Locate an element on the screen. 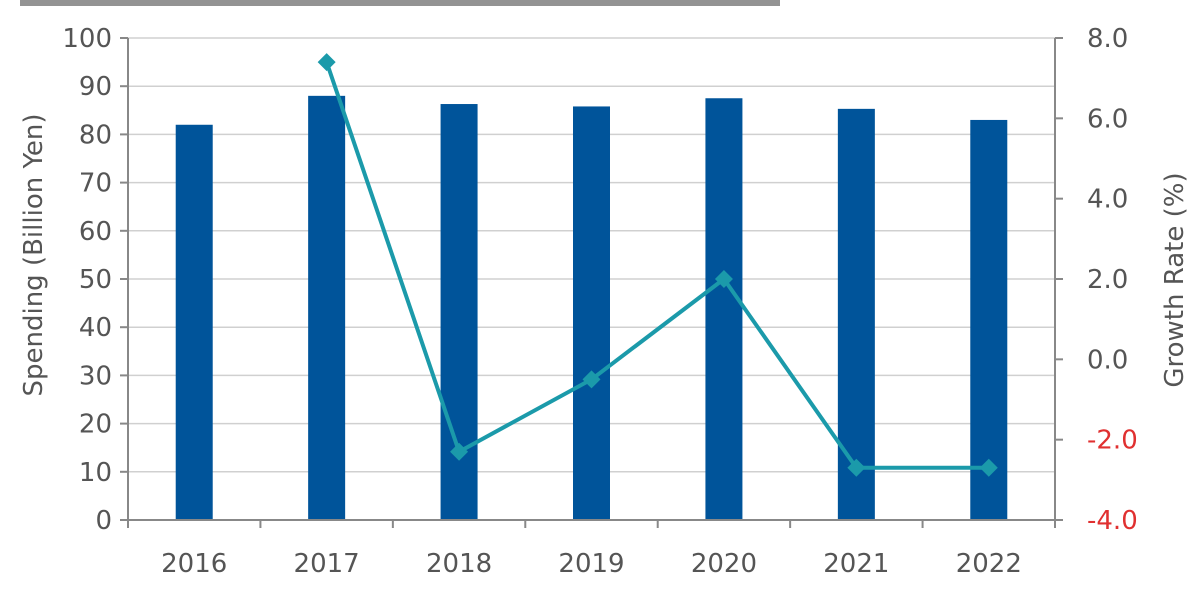 The width and height of the screenshot is (1200, 600). right-axis-ticks: -4.0 -2.0 0.0 2.0 4.0 6.0 8.0 is located at coordinates (1112, 280).